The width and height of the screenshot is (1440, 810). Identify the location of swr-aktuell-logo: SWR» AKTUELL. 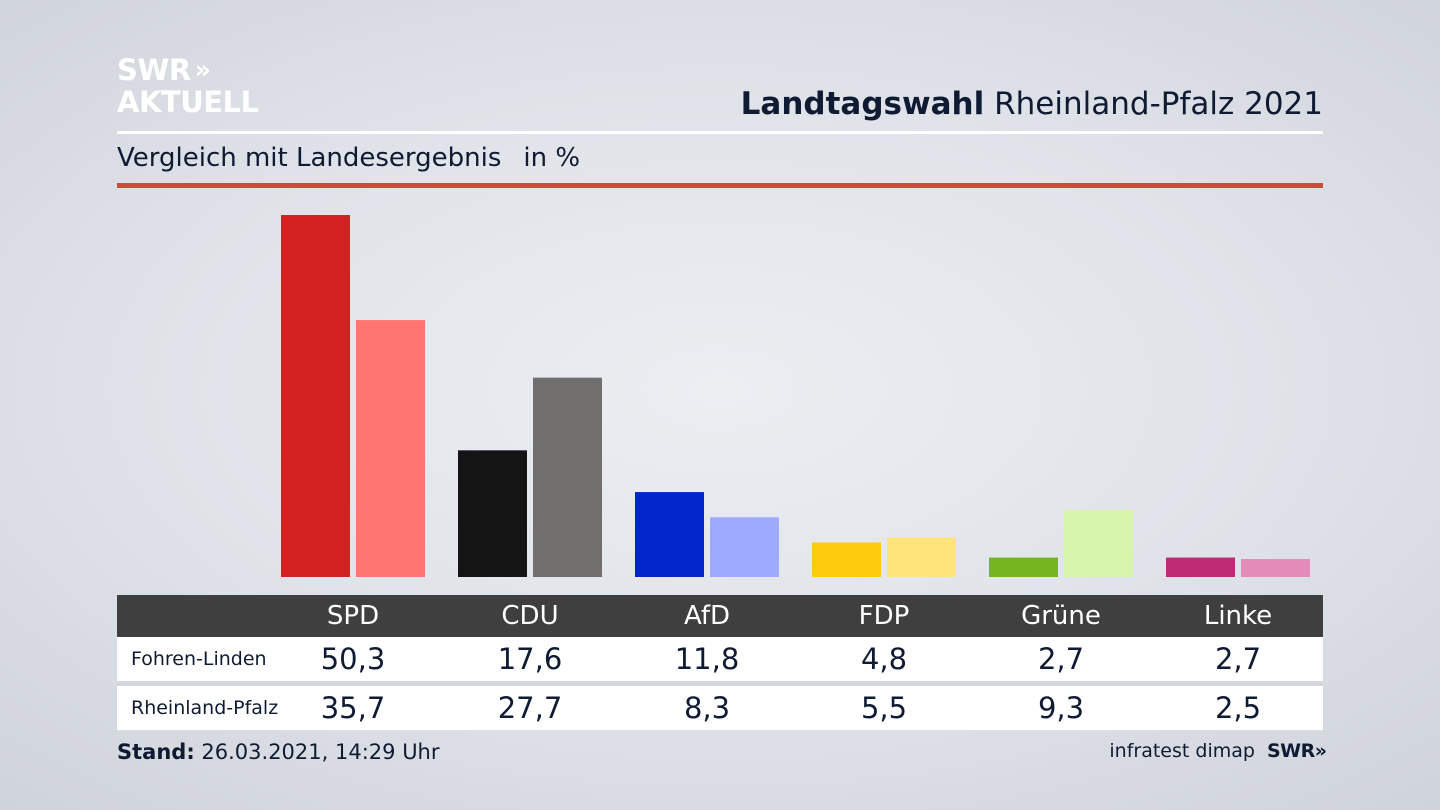
(188, 86).